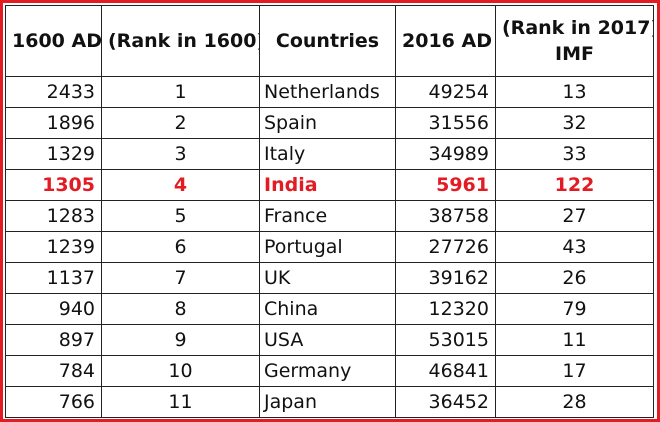 The image size is (660, 422). What do you see at coordinates (445, 340) in the screenshot?
I see `cell-2016-ad: 53015` at bounding box center [445, 340].